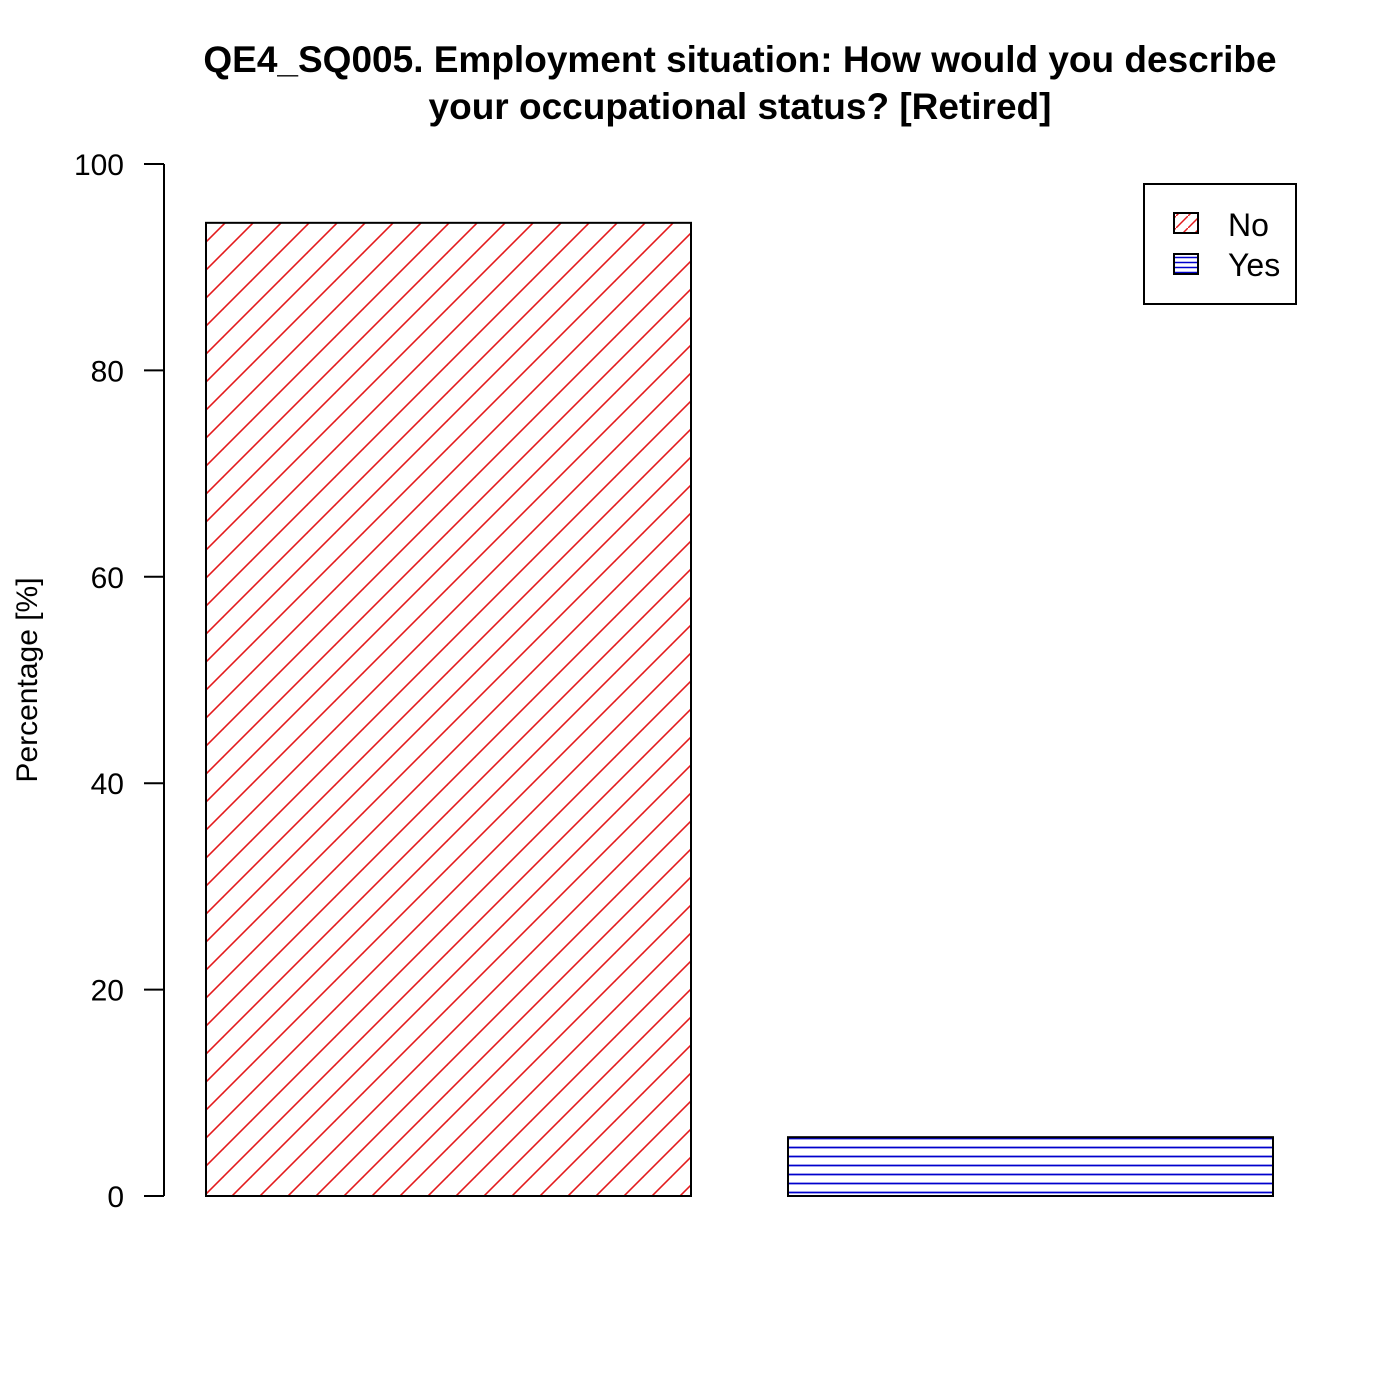 Image resolution: width=1400 pixels, height=1400 pixels. Describe the element at coordinates (1186, 264) in the screenshot. I see `legend-swatch-yes` at that location.